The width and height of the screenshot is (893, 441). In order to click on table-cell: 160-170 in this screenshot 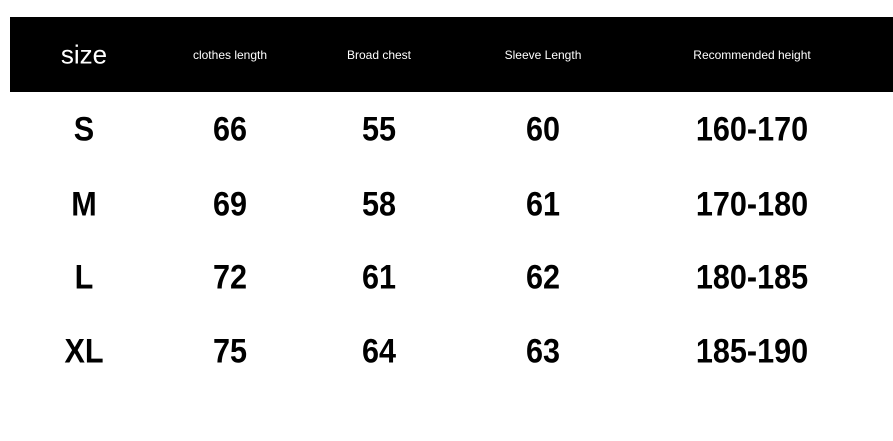, I will do `click(752, 129)`.